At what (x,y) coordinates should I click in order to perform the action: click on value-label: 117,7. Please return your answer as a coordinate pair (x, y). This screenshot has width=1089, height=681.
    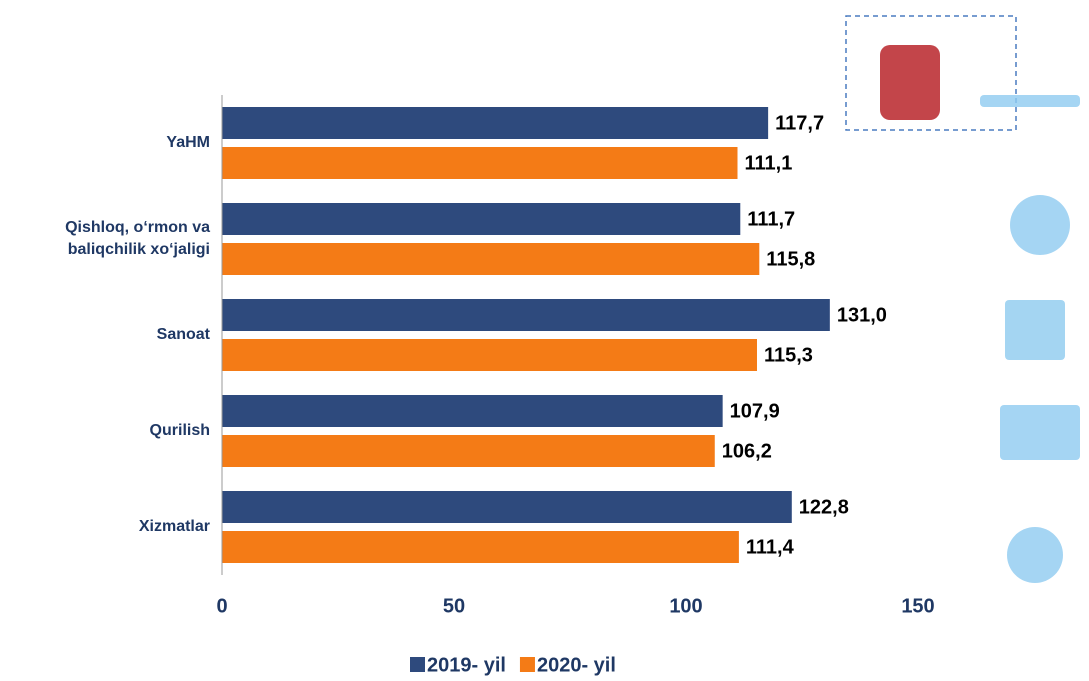
    Looking at the image, I should click on (799, 123).